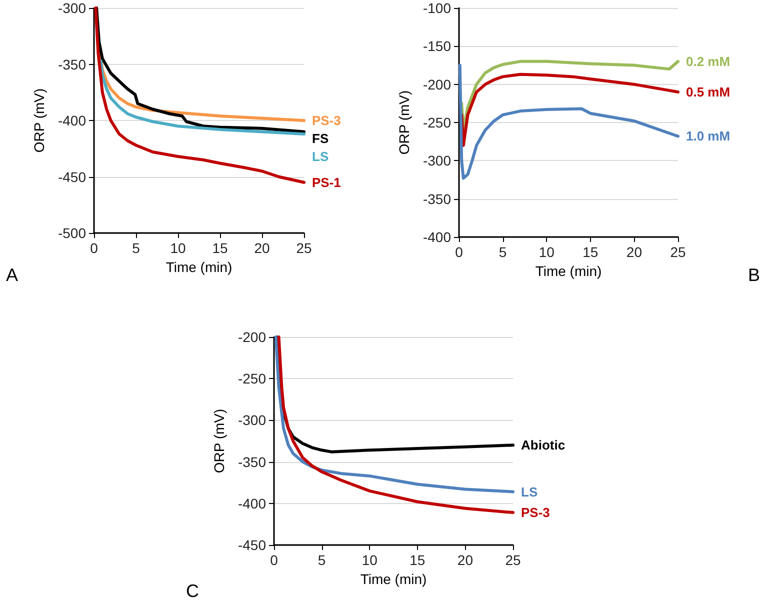 This screenshot has height=606, width=768. Describe the element at coordinates (12, 275) in the screenshot. I see `text: A` at that location.